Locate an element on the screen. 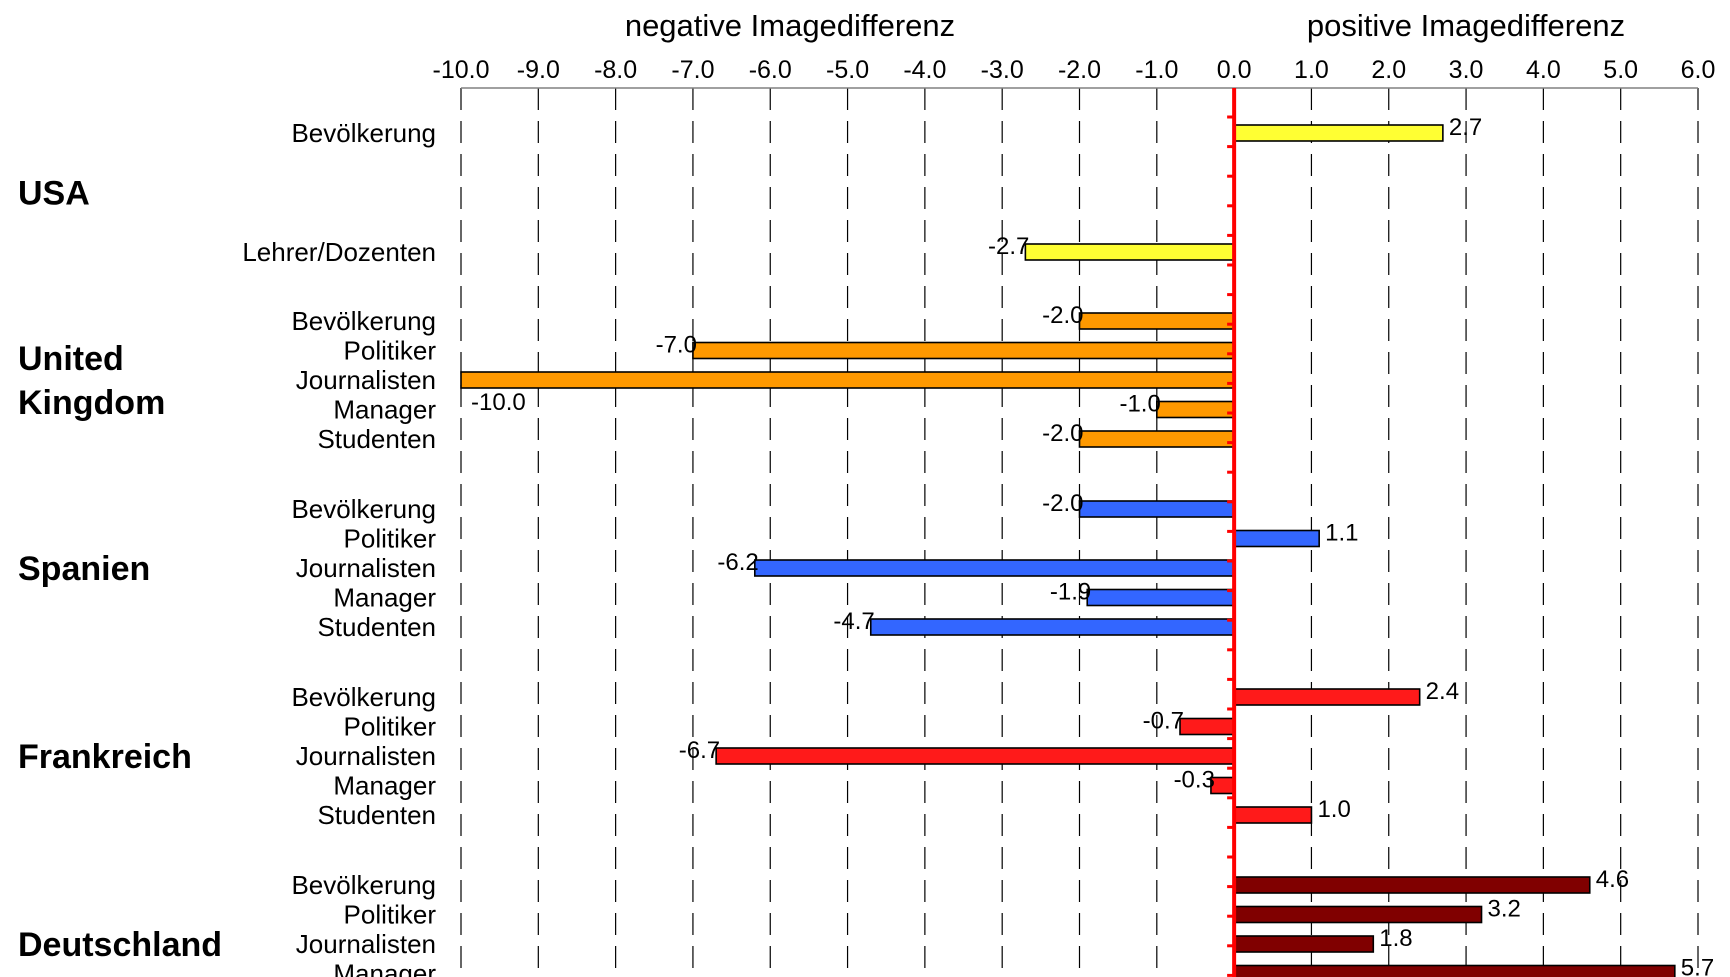 The image size is (1730, 977). group-label: Spanien is located at coordinates (84, 569).